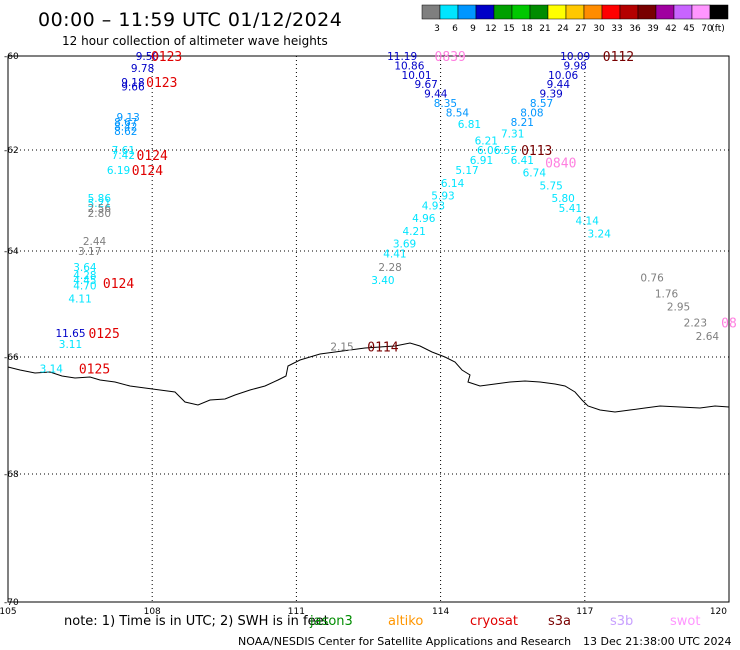  I want to click on satellite-label: swot, so click(685, 621).